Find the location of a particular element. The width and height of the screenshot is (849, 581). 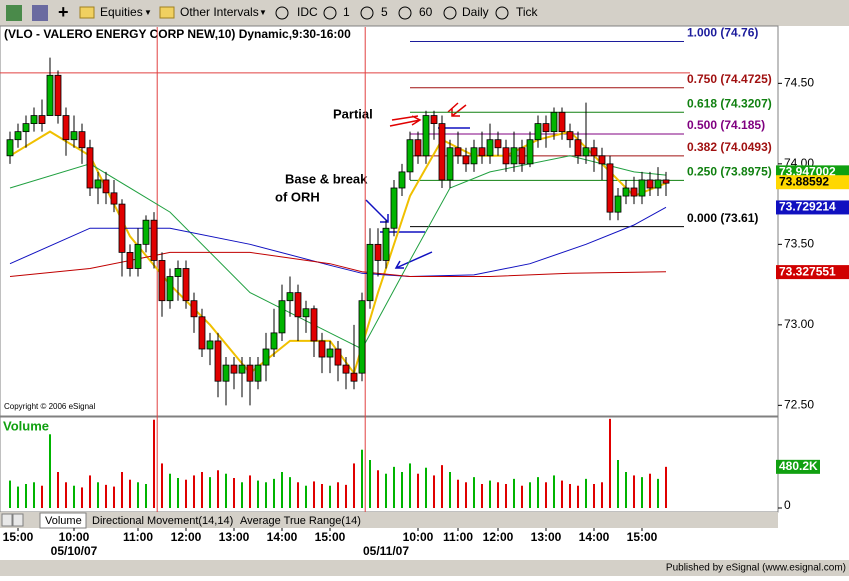

menu-item: Tick is located at coordinates (527, 12).